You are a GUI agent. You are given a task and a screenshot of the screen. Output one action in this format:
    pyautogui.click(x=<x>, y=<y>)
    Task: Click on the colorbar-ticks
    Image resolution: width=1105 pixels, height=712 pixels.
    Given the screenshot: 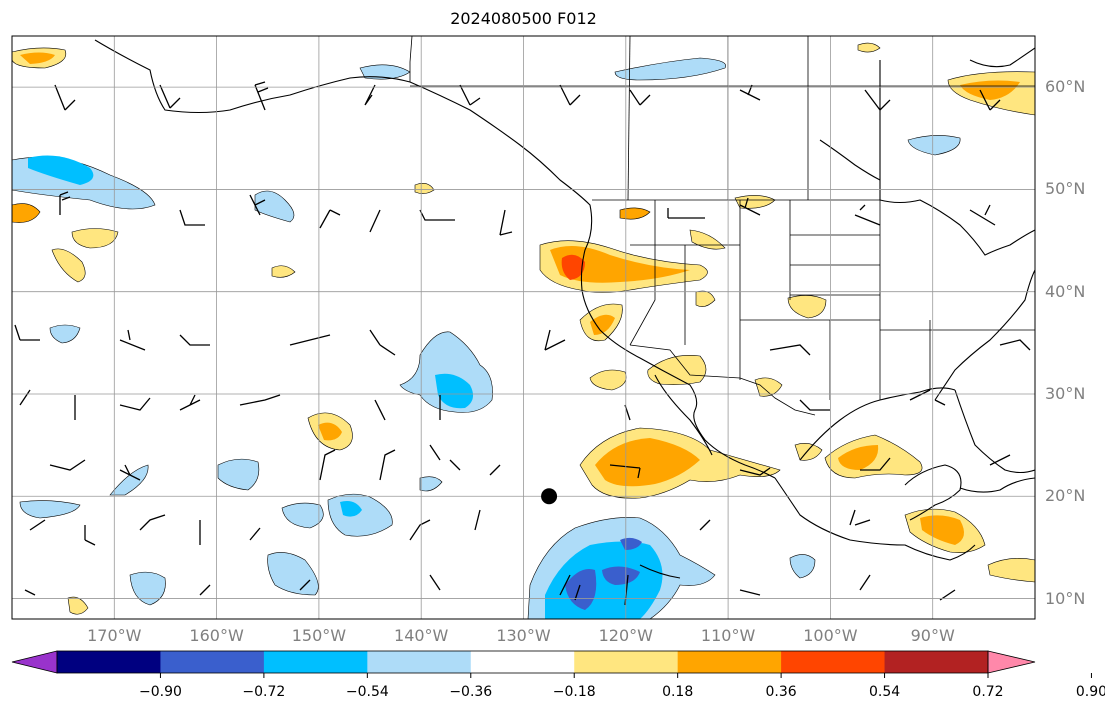 What is the action you would take?
    pyautogui.click(x=625, y=675)
    